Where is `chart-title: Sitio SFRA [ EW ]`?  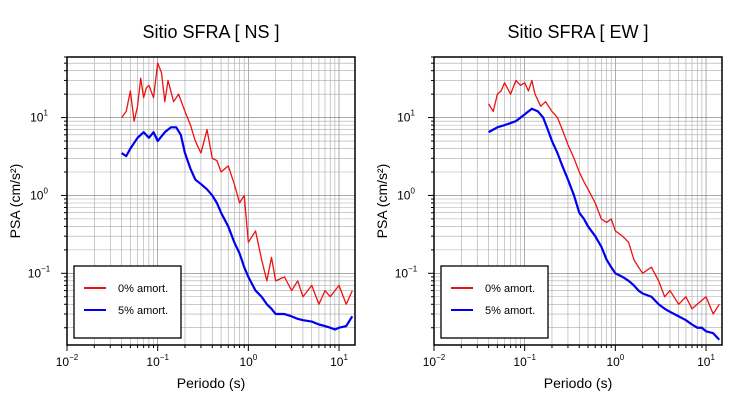 chart-title: Sitio SFRA [ EW ] is located at coordinates (577, 32).